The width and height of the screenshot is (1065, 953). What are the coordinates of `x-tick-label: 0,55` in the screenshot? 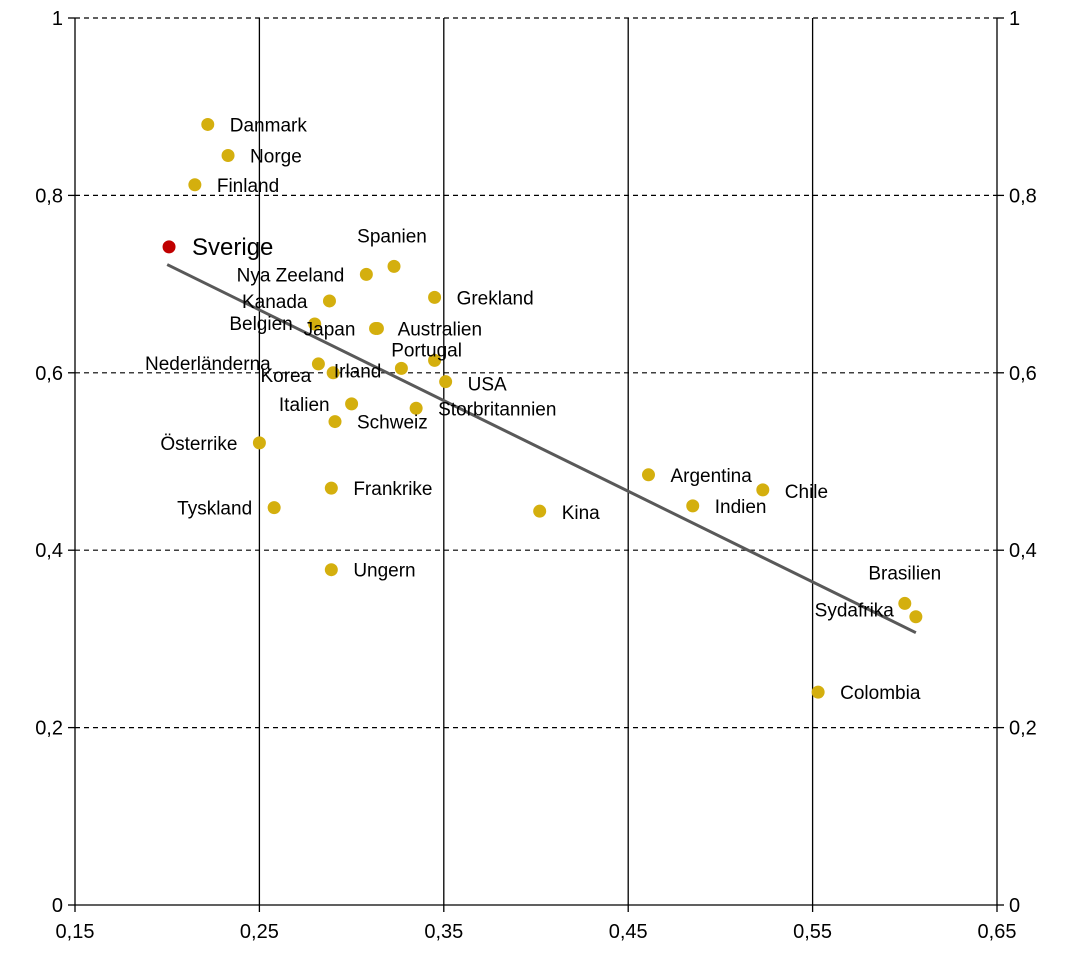 It's located at (812, 932).